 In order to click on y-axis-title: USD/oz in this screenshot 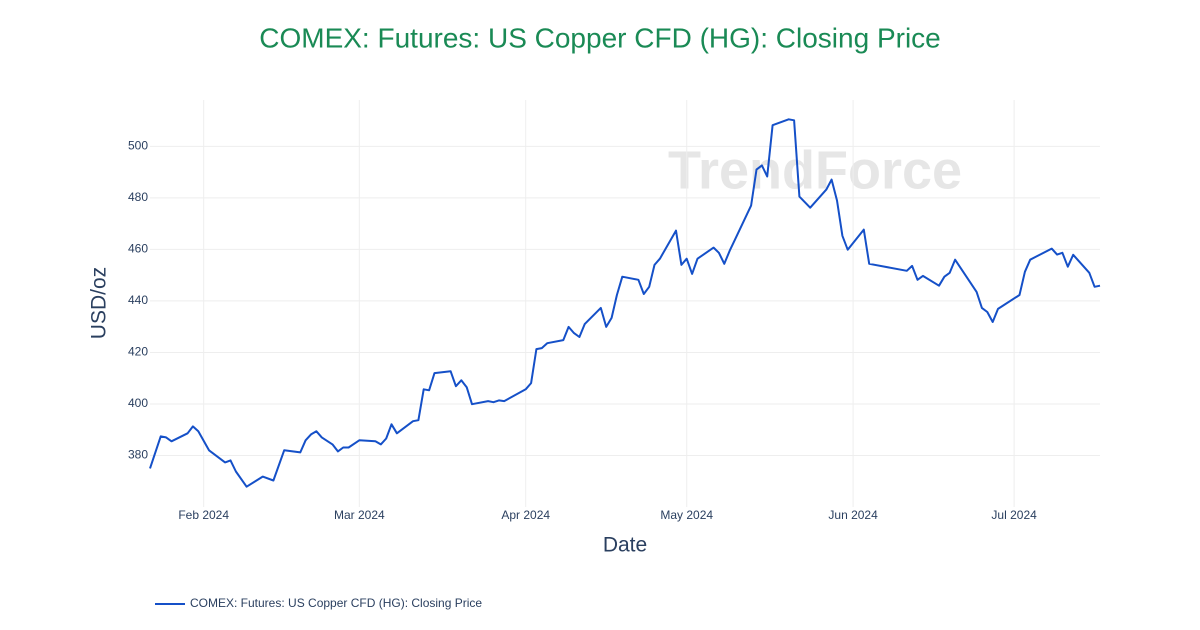, I will do `click(99, 303)`.